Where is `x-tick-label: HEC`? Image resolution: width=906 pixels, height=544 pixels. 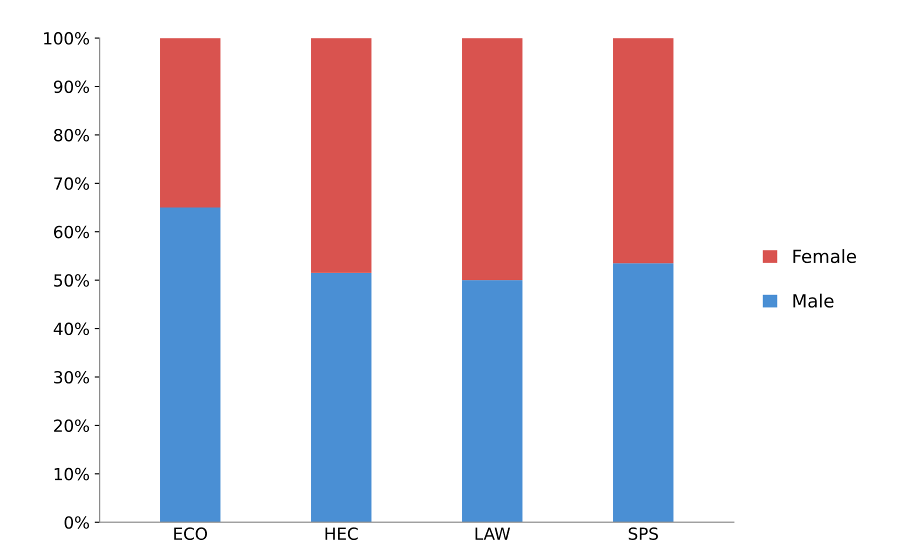 x-tick-label: HEC is located at coordinates (342, 533).